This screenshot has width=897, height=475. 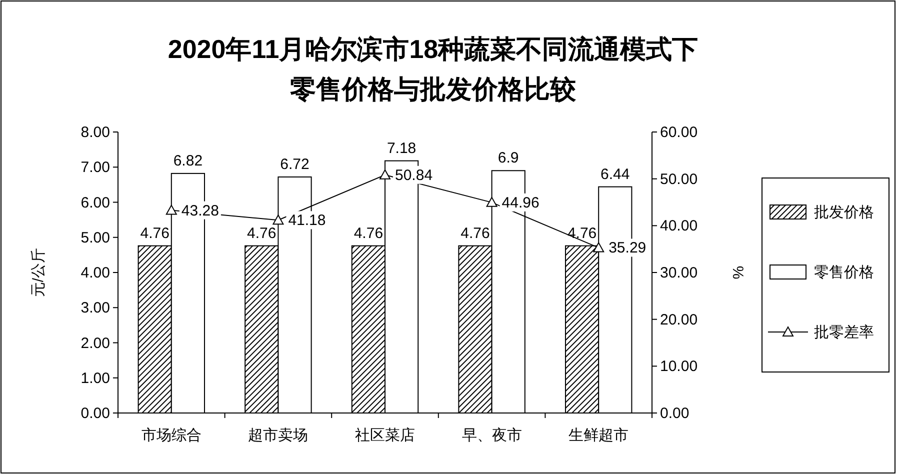 I want to click on y2-axis-title: %, so click(x=737, y=273).